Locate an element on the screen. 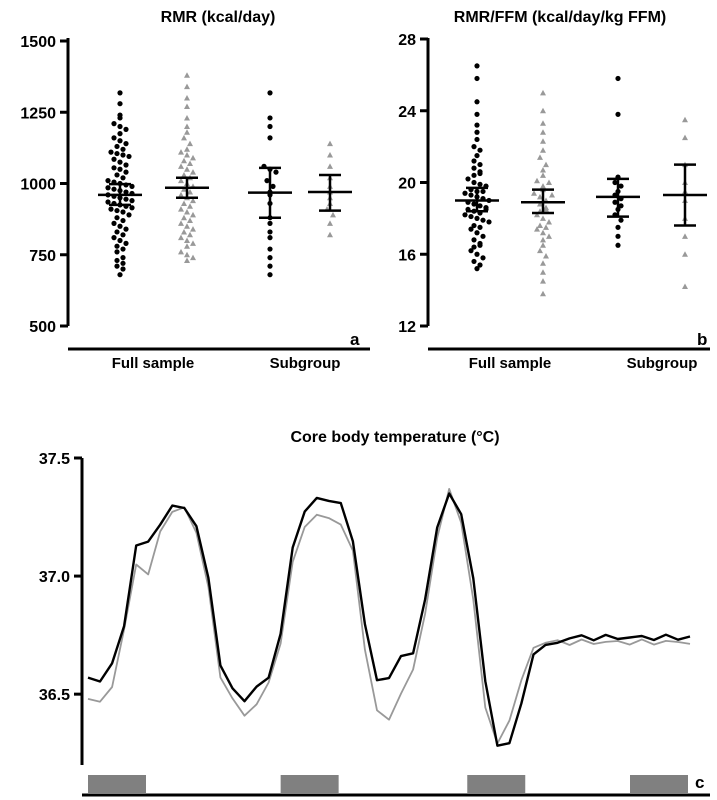 The image size is (717, 800). panel-c-tick-label: 36.5 is located at coordinates (54, 695).